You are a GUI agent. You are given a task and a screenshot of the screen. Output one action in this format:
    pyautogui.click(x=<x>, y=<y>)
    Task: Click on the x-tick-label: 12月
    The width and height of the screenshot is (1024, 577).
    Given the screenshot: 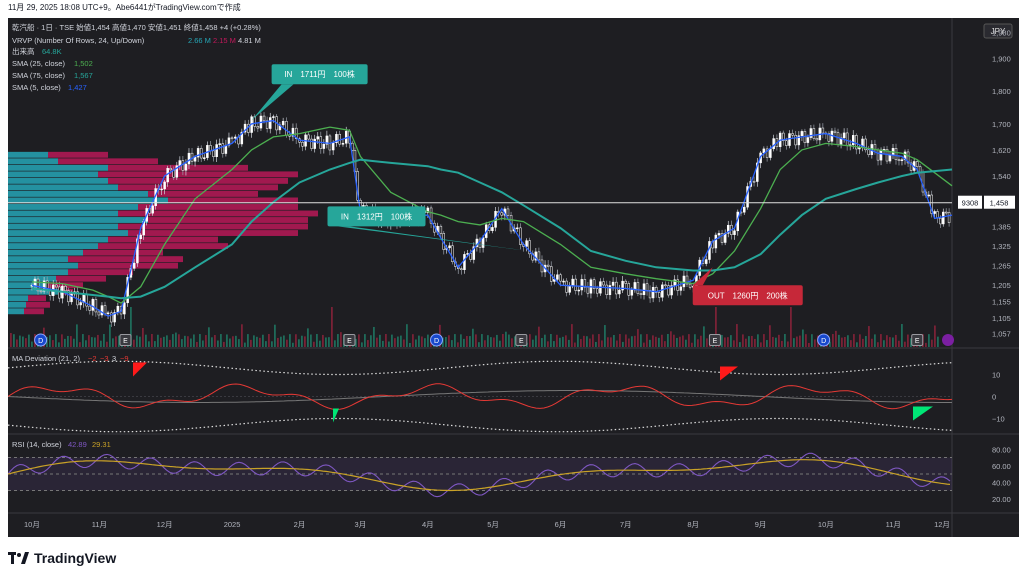 What is the action you would take?
    pyautogui.click(x=942, y=524)
    